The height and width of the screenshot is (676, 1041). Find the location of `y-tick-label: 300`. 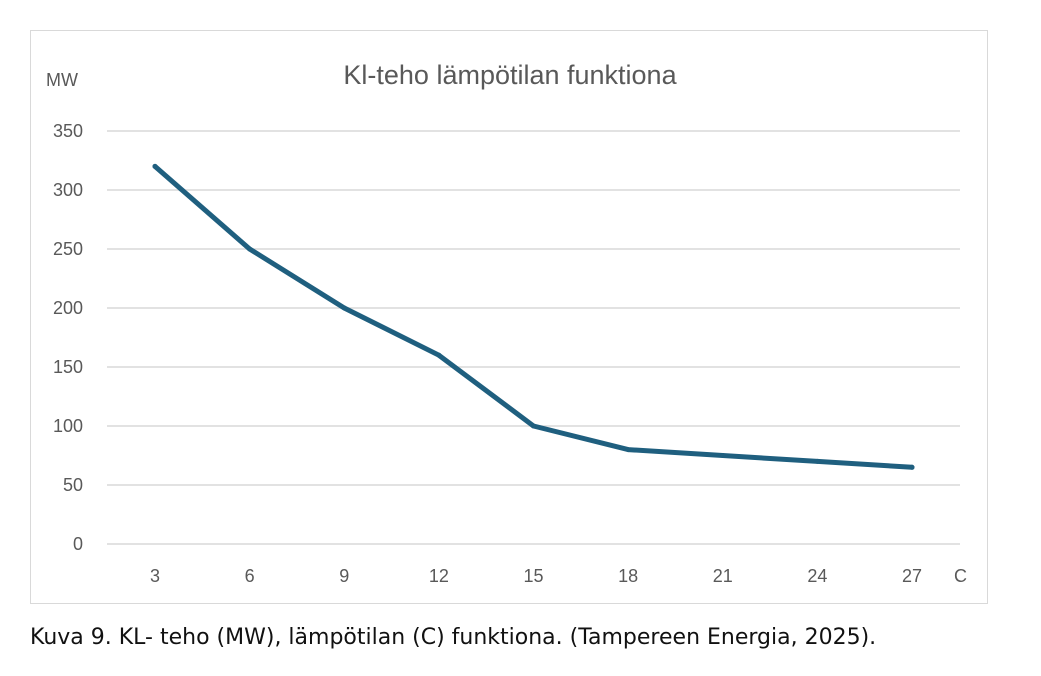

y-tick-label: 300 is located at coordinates (68, 190).